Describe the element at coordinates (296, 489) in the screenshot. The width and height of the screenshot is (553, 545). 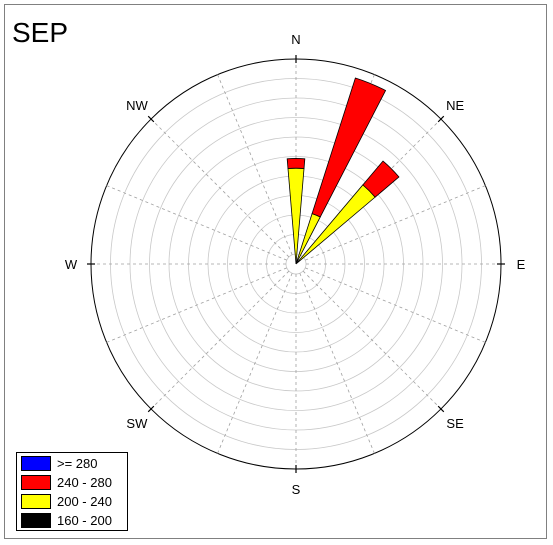
I see `direction-label: S` at that location.